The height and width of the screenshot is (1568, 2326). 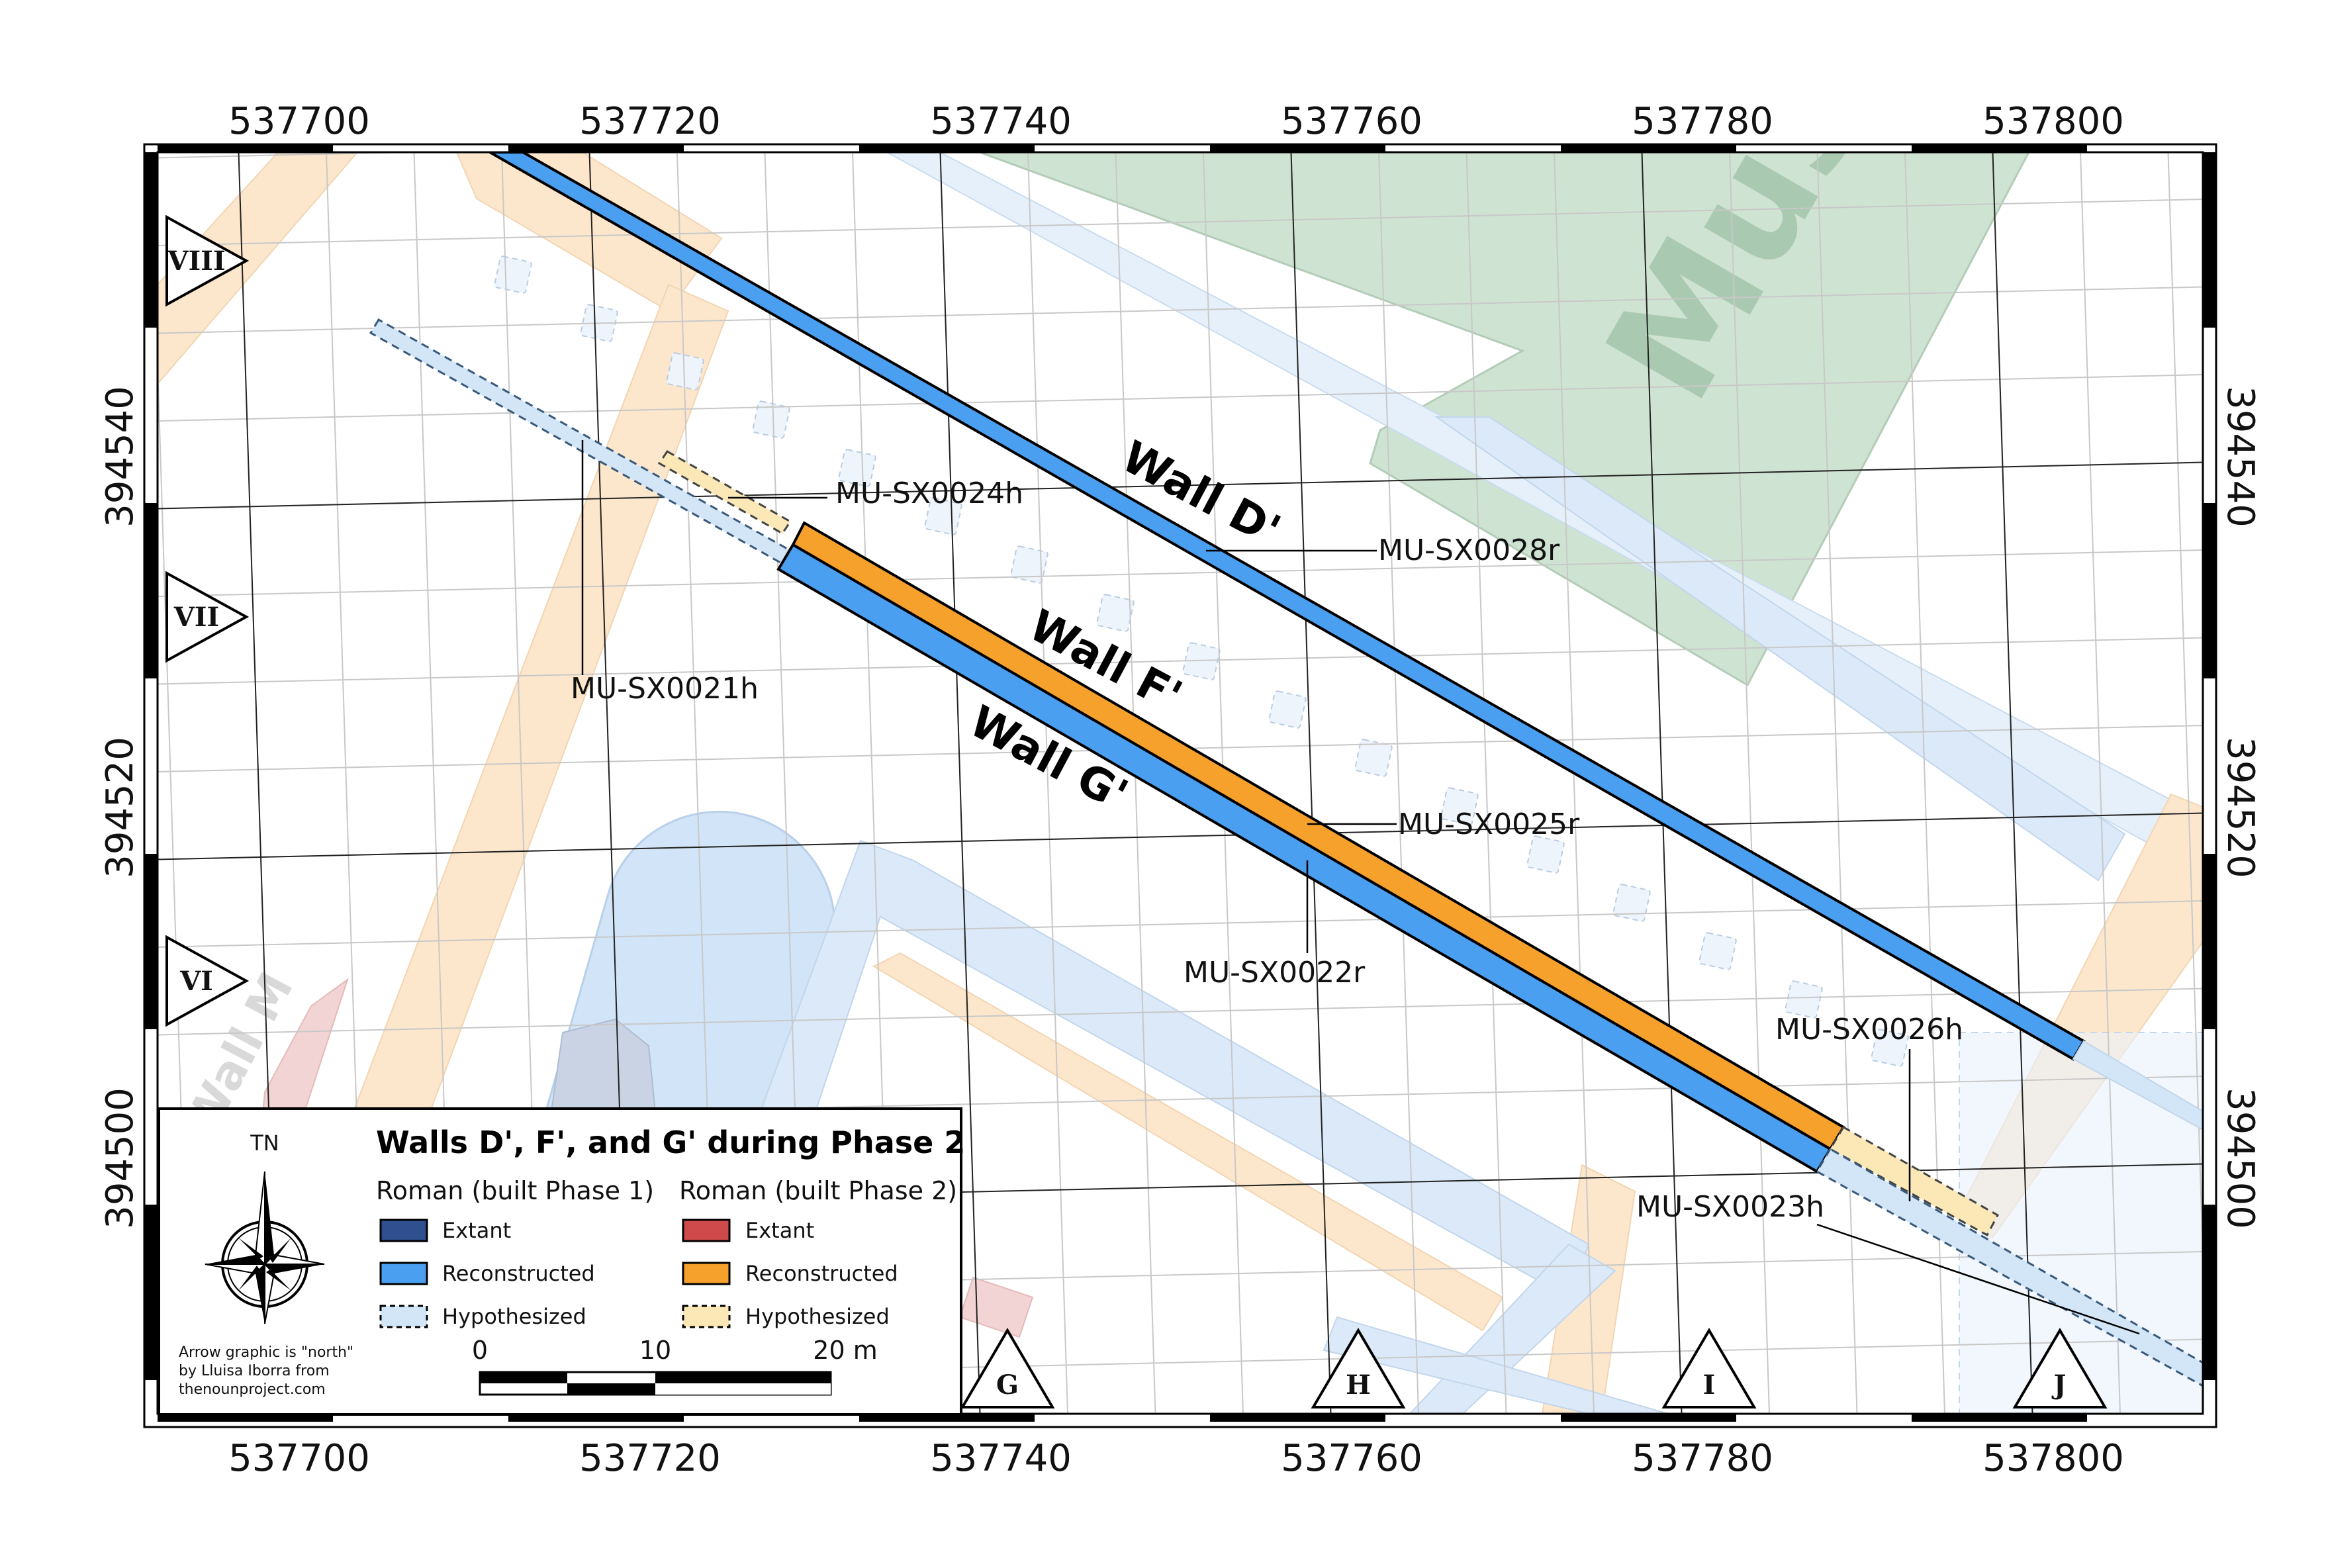 What do you see at coordinates (403, 1316) in the screenshot?
I see `swatch-p1-hypothesized` at bounding box center [403, 1316].